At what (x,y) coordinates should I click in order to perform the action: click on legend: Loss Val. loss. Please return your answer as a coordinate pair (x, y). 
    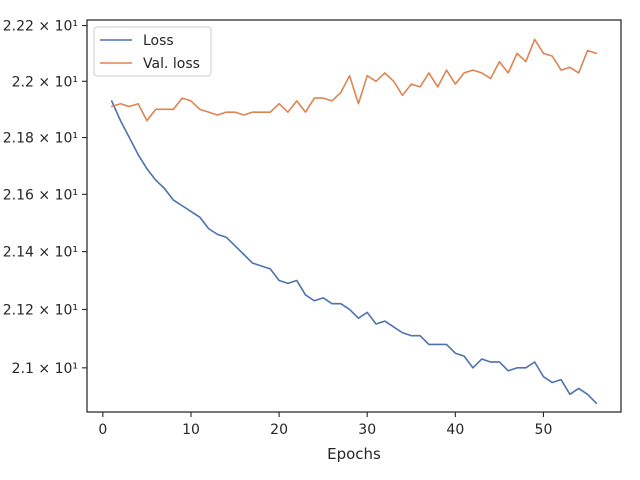
    Looking at the image, I should click on (152, 51).